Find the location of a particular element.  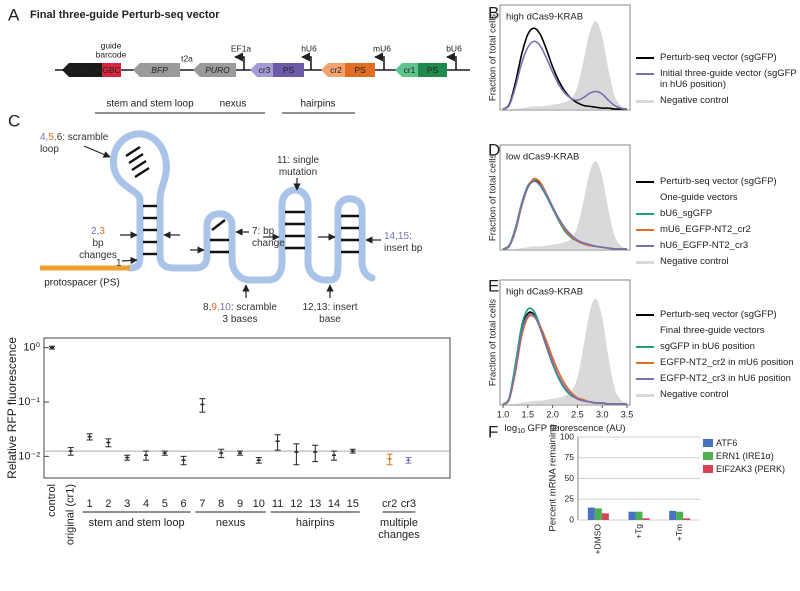

annotation: 11: single is located at coordinates (298, 160).